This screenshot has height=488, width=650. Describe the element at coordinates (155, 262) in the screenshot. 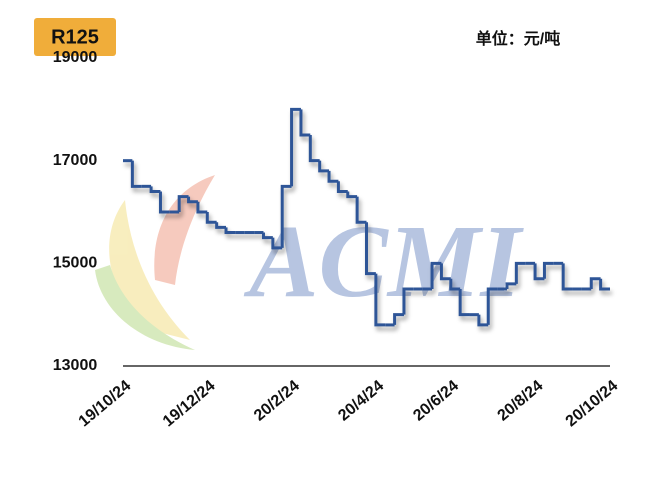

I see `watermark-swoosh` at that location.